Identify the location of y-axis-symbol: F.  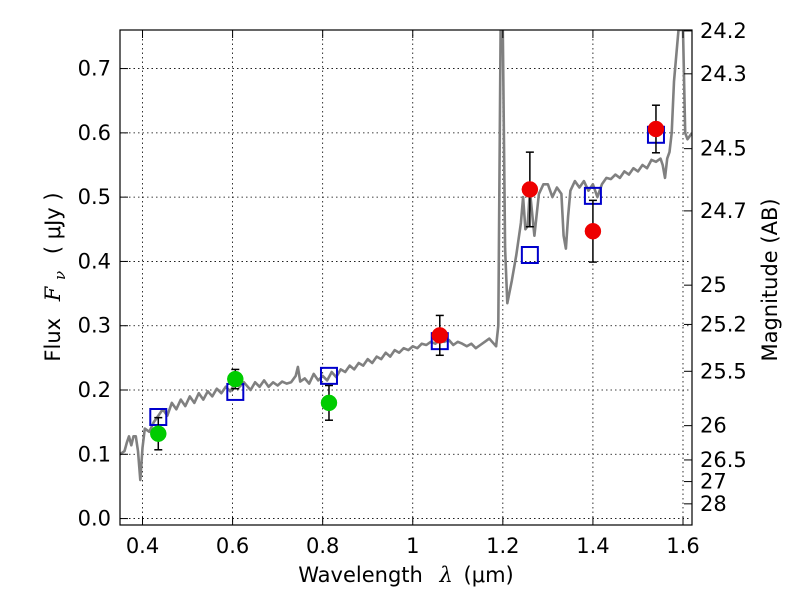
(53, 293).